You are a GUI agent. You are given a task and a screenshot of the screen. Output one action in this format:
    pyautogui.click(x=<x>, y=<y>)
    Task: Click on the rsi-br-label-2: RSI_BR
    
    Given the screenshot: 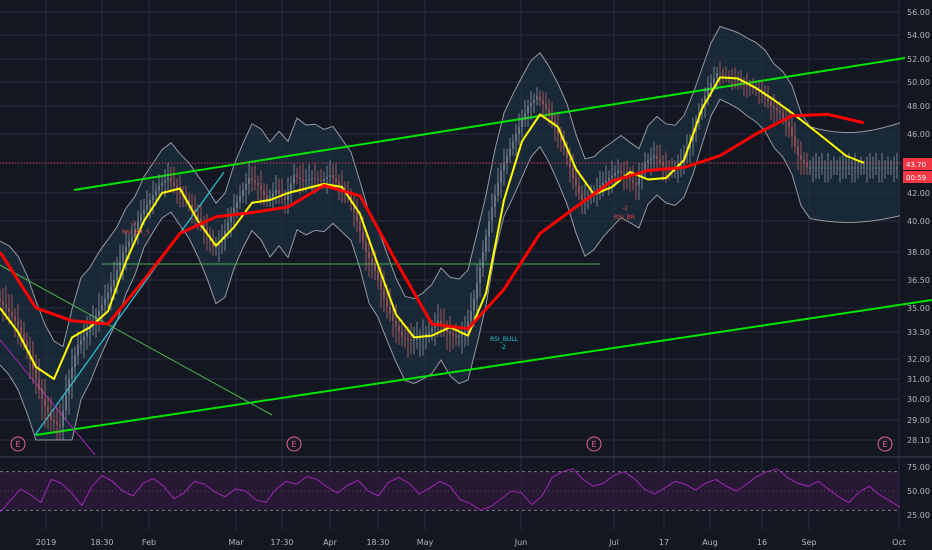 What is the action you would take?
    pyautogui.click(x=624, y=217)
    